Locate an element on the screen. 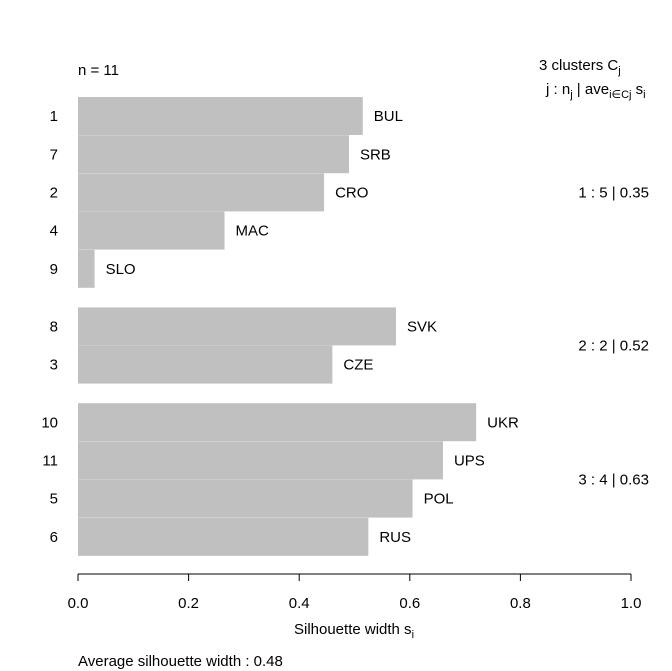 The width and height of the screenshot is (672, 671). clusters-header: 3 clusters Cj is located at coordinates (580, 67).